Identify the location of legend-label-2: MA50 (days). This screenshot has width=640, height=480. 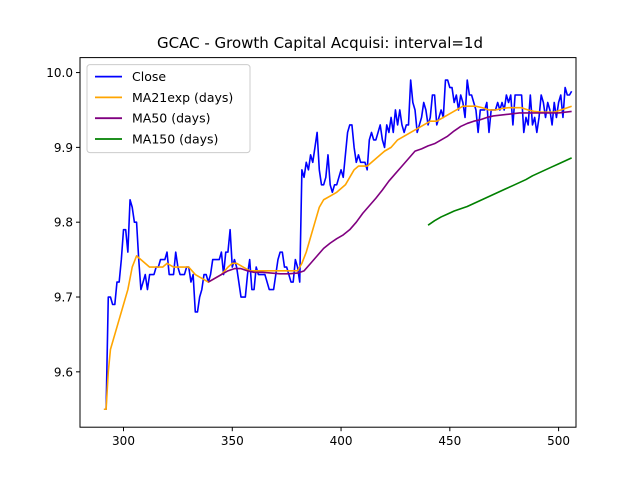
(171, 118).